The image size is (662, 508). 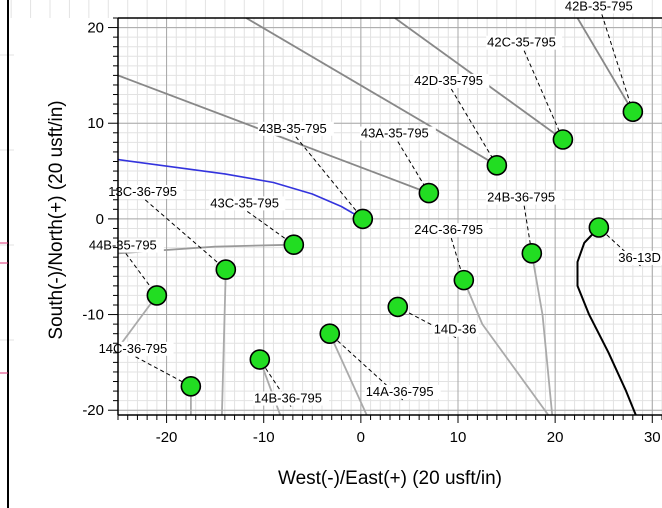 What do you see at coordinates (390, 478) in the screenshot?
I see `x-axis-title: West(-)/East(+) (20 usft/in)` at bounding box center [390, 478].